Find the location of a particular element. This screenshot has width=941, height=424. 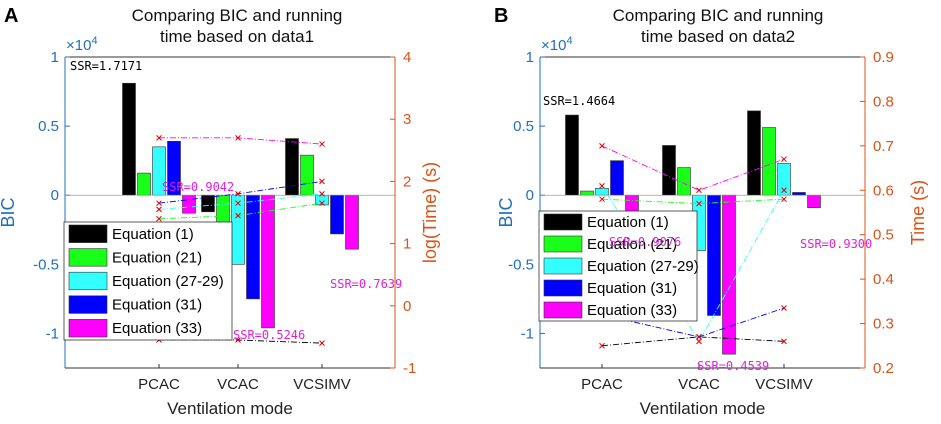

panel-label-a: A is located at coordinates (11, 16).